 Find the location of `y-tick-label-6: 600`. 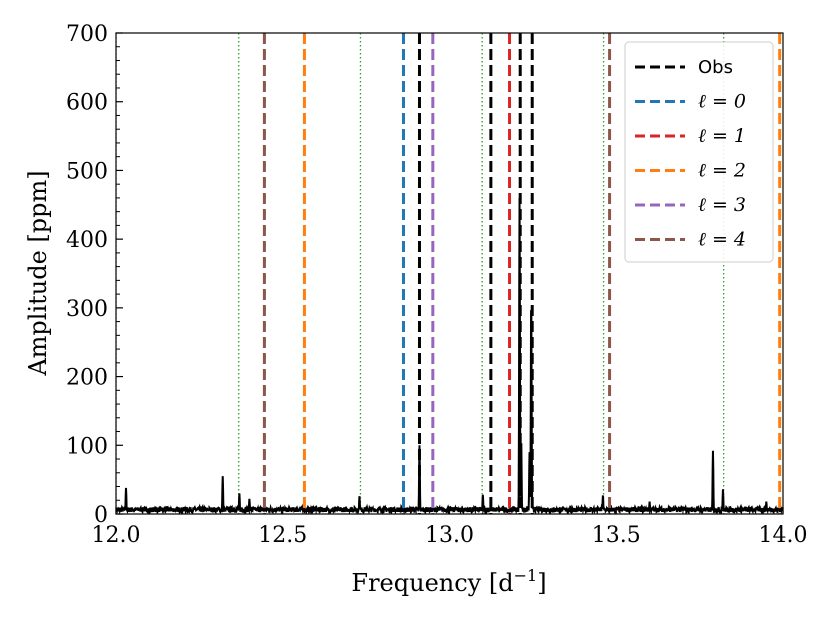

y-tick-label-6: 600 is located at coordinates (87, 103).